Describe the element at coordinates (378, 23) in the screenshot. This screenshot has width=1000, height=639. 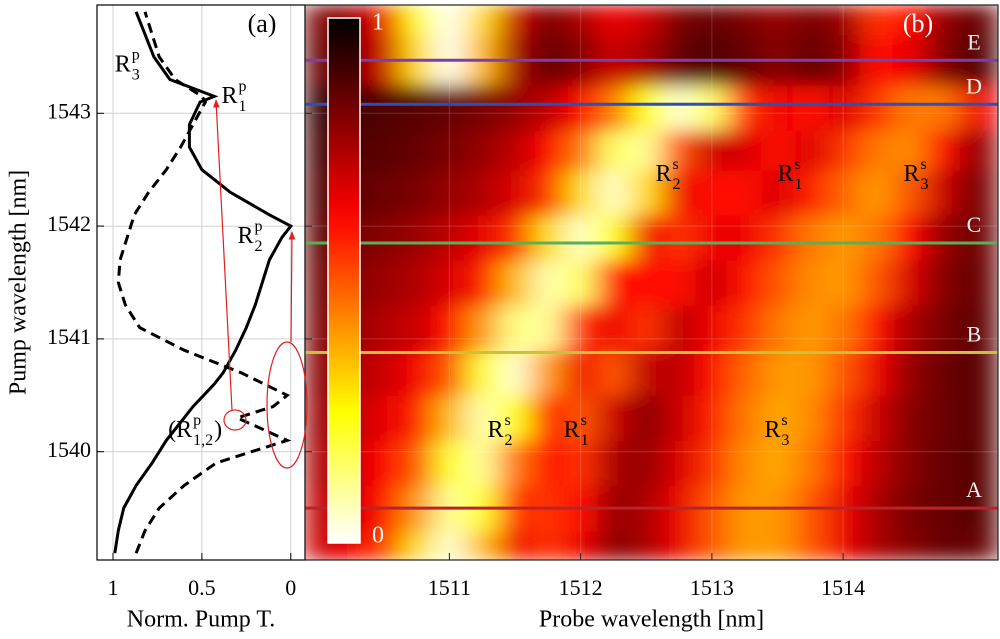
I see `colorbar-tick-label: 1` at that location.